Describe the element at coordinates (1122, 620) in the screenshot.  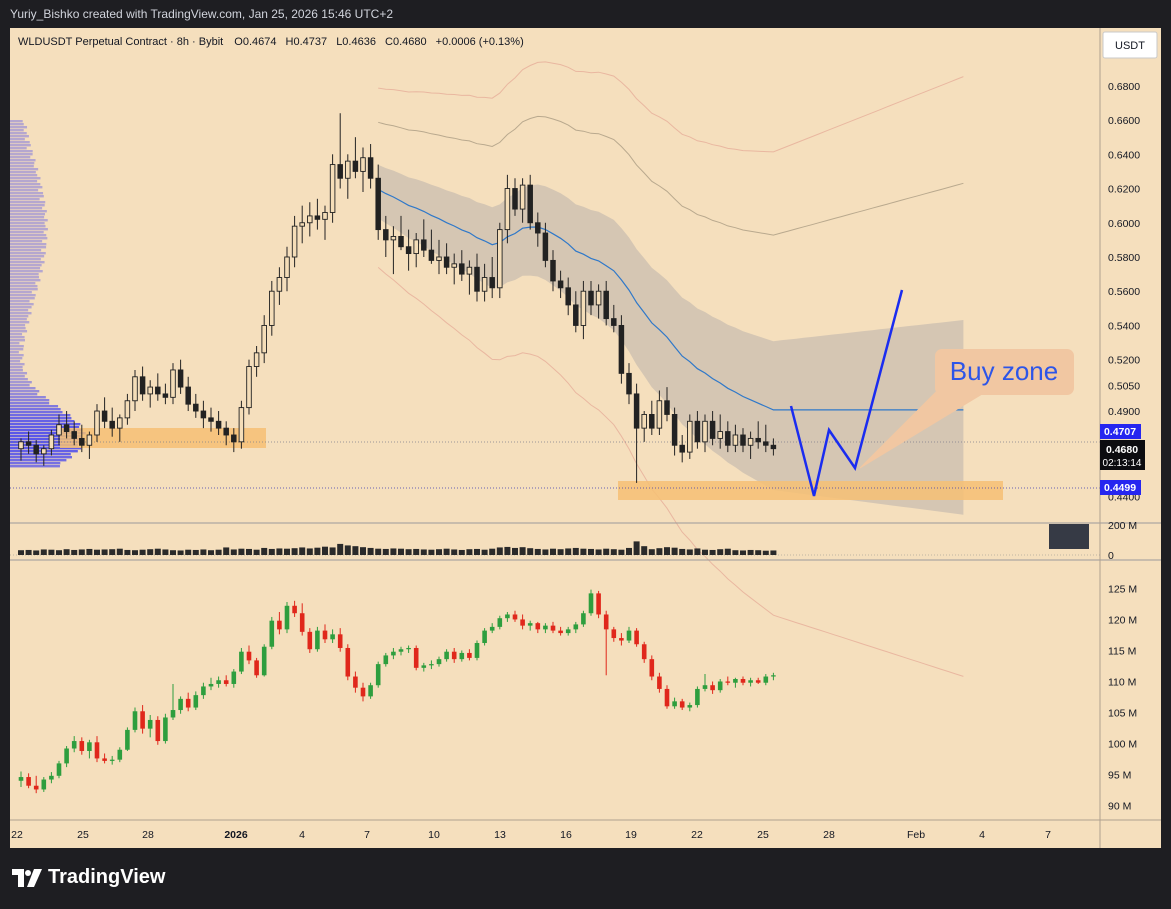
I see `lower-axis-label: 120 M` at that location.